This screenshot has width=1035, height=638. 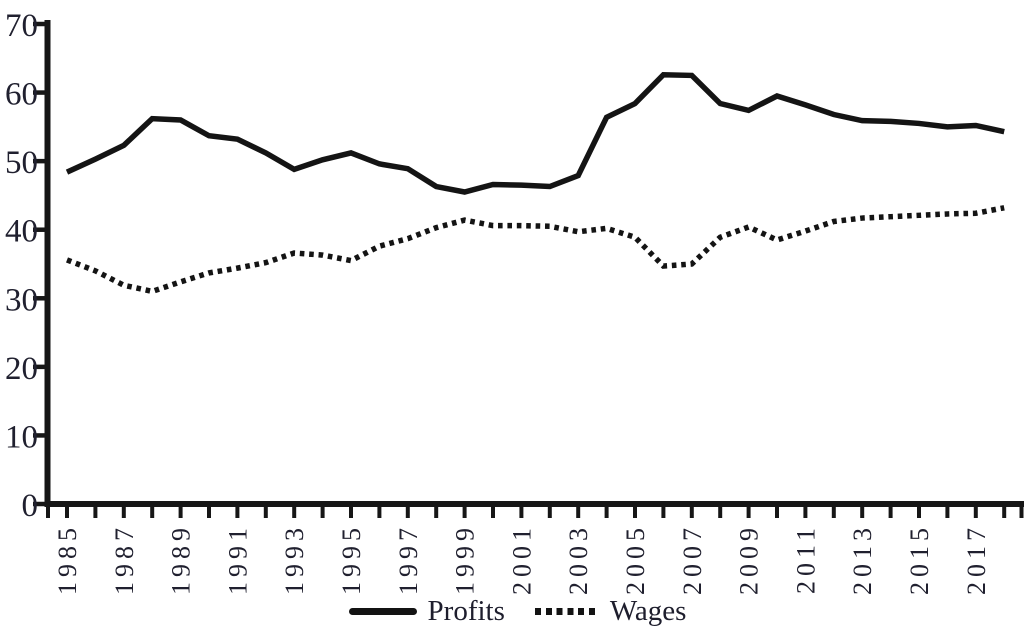 I want to click on x-tick-label: 1999, so click(x=465, y=559).